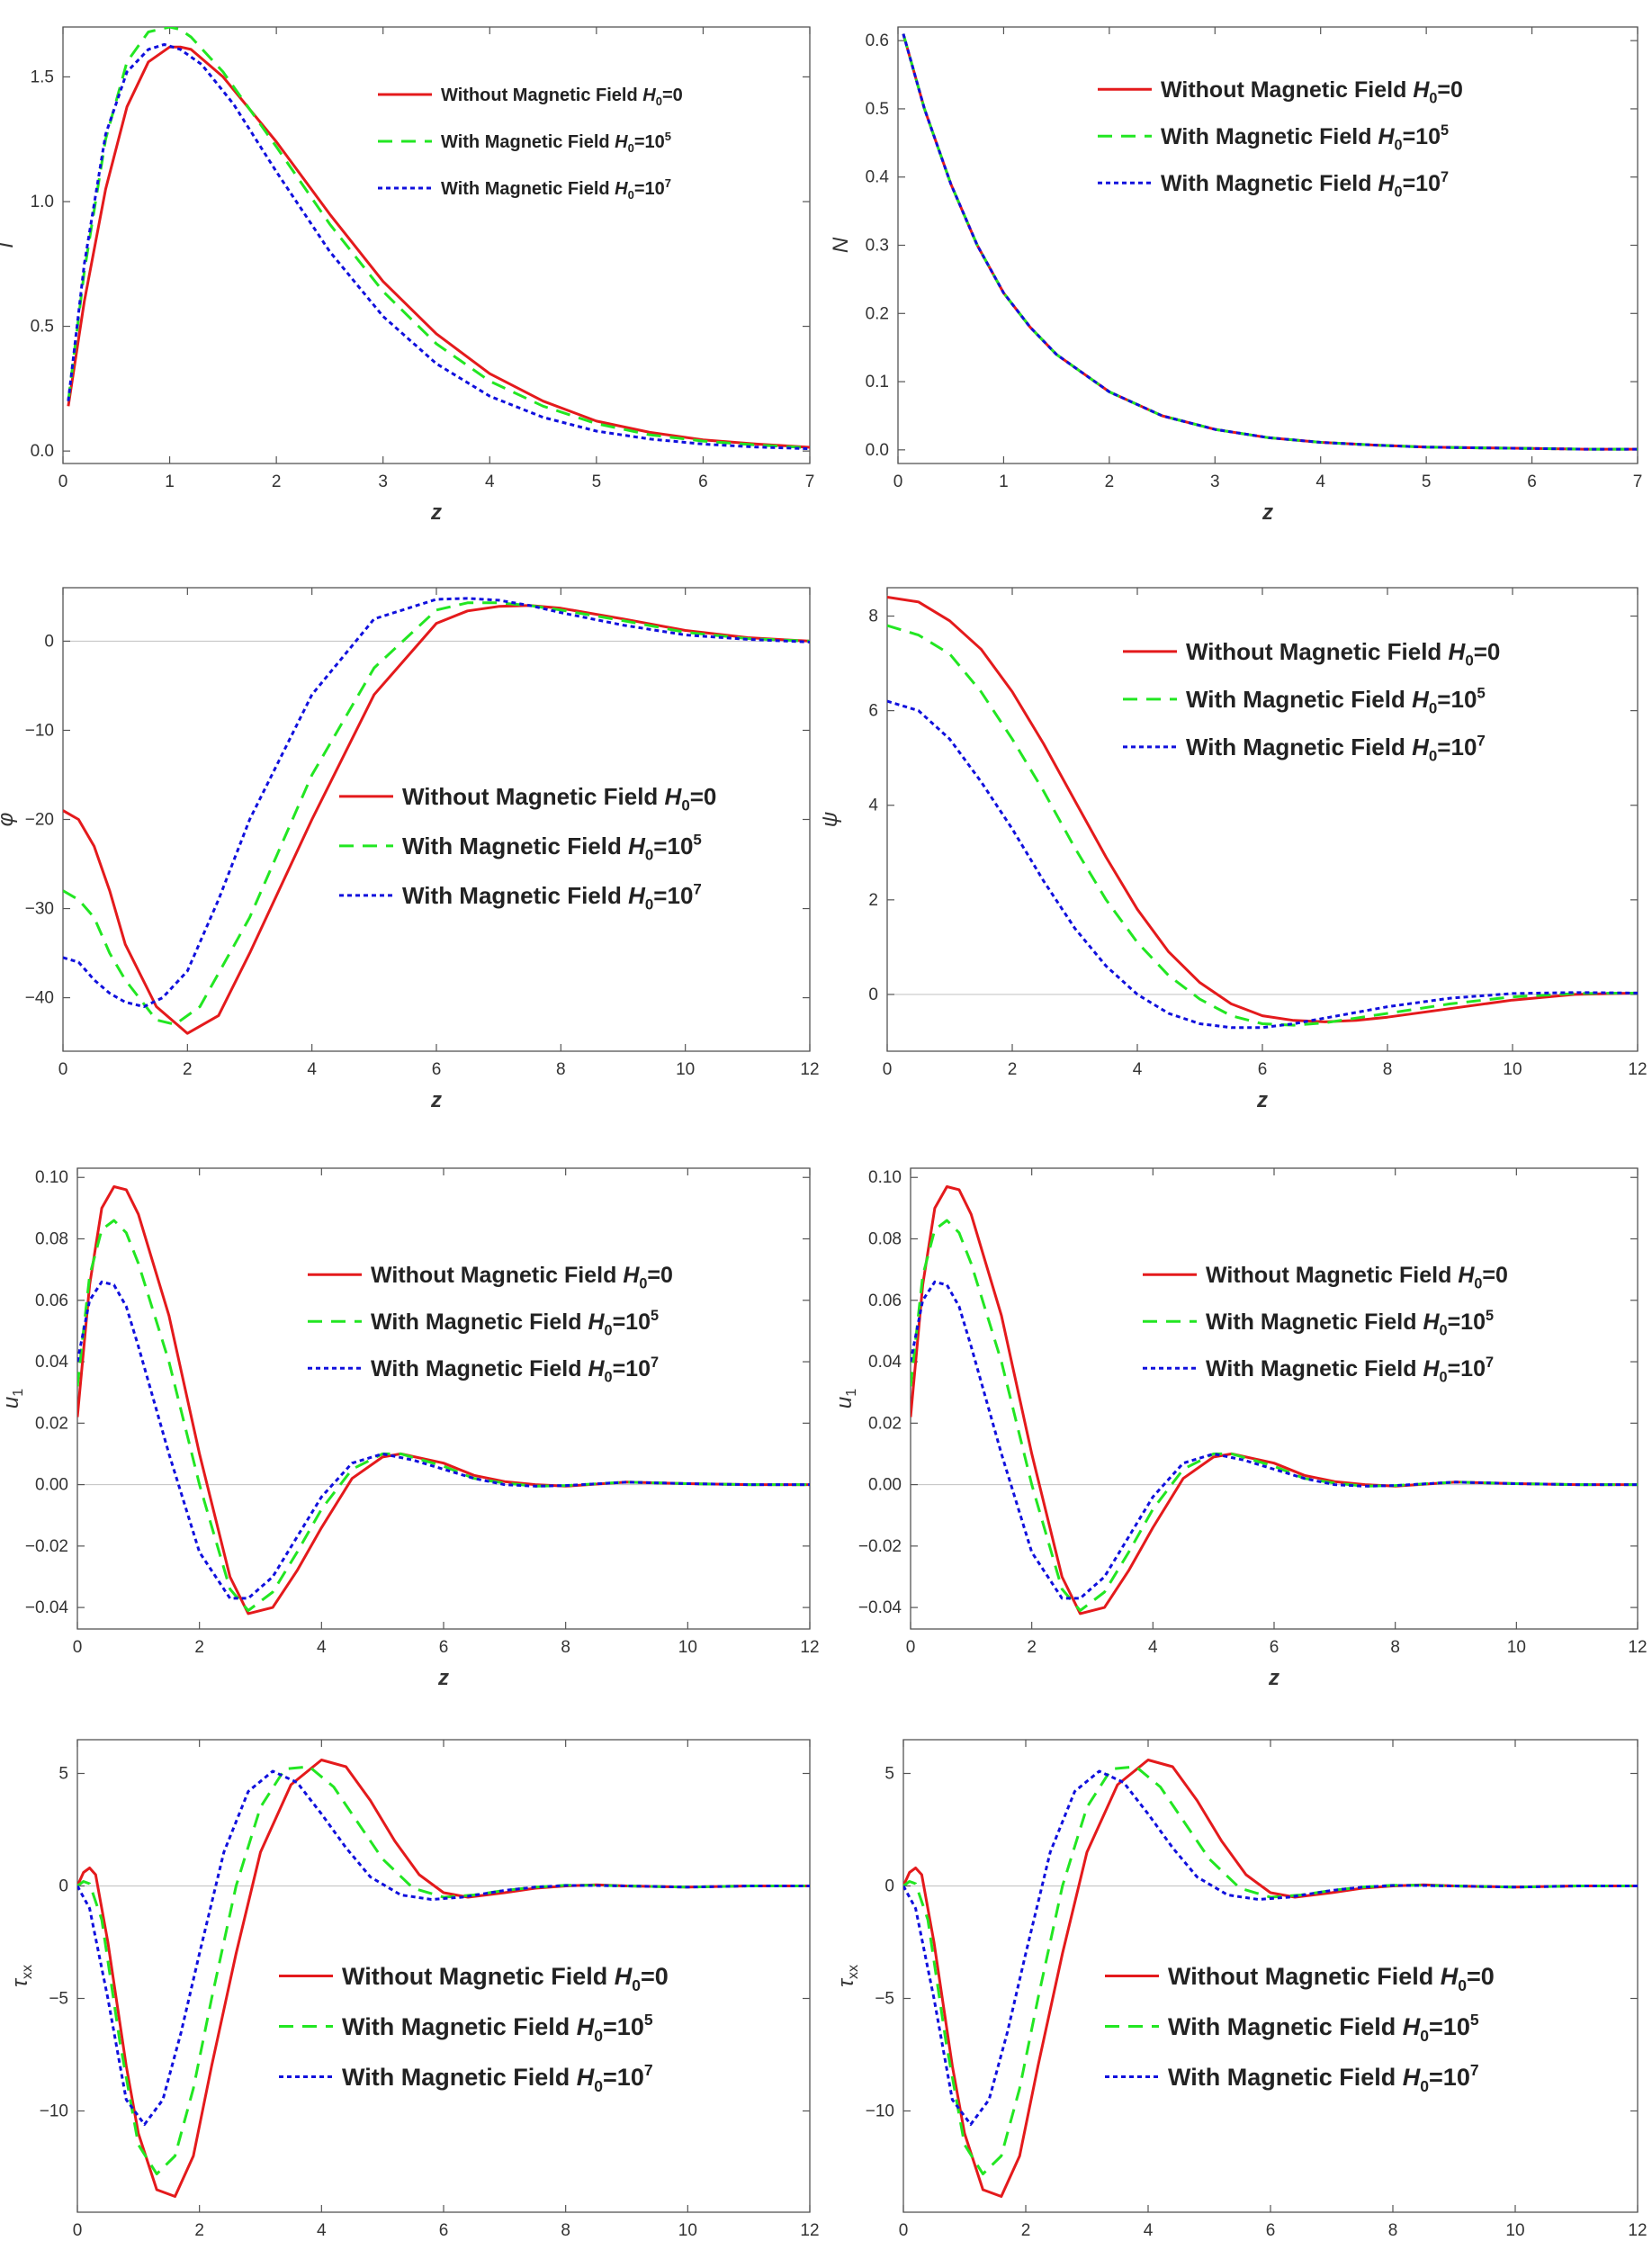 This screenshot has height=2250, width=1652. What do you see at coordinates (597, 481) in the screenshot?
I see `x-tick-label: 5` at bounding box center [597, 481].